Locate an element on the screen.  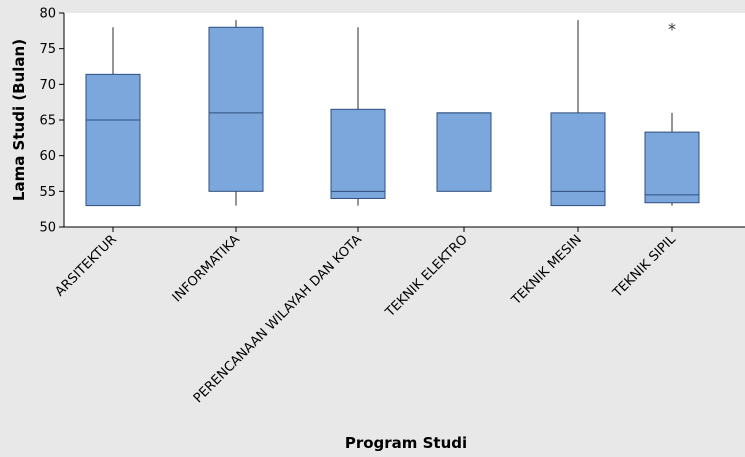
y-axis-title: Lama Studi (Bulan) is located at coordinates (19, 120).